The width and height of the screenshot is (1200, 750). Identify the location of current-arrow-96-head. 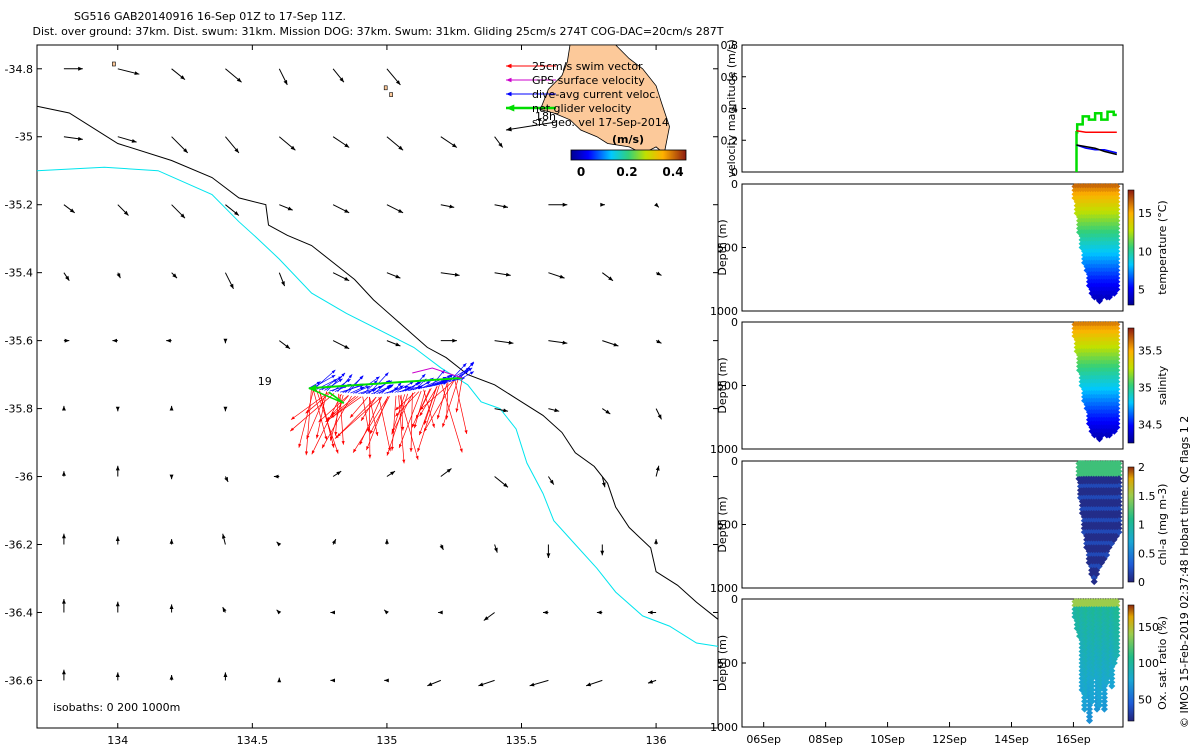
(64, 672).